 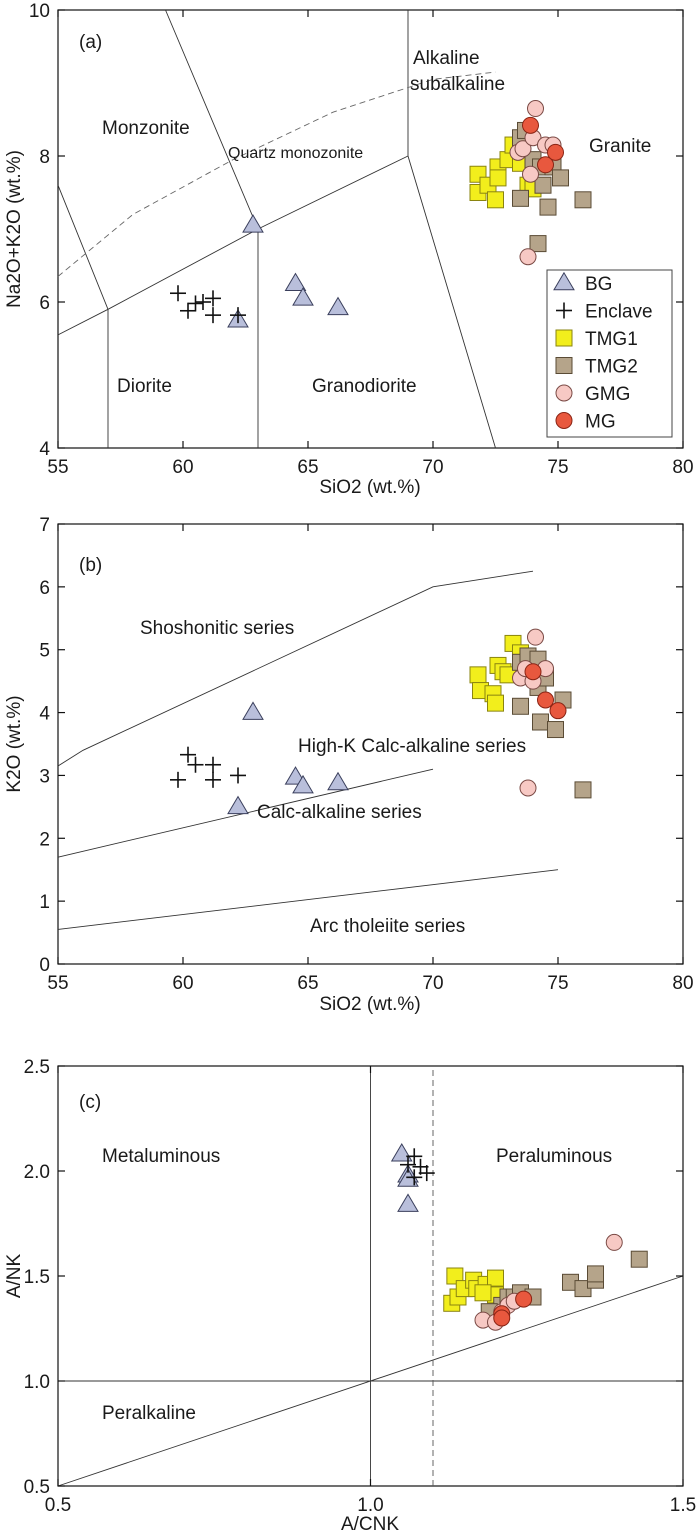 What do you see at coordinates (369, 487) in the screenshot?
I see `panel-a-x-axis-title: SiO2 (wt.%)` at bounding box center [369, 487].